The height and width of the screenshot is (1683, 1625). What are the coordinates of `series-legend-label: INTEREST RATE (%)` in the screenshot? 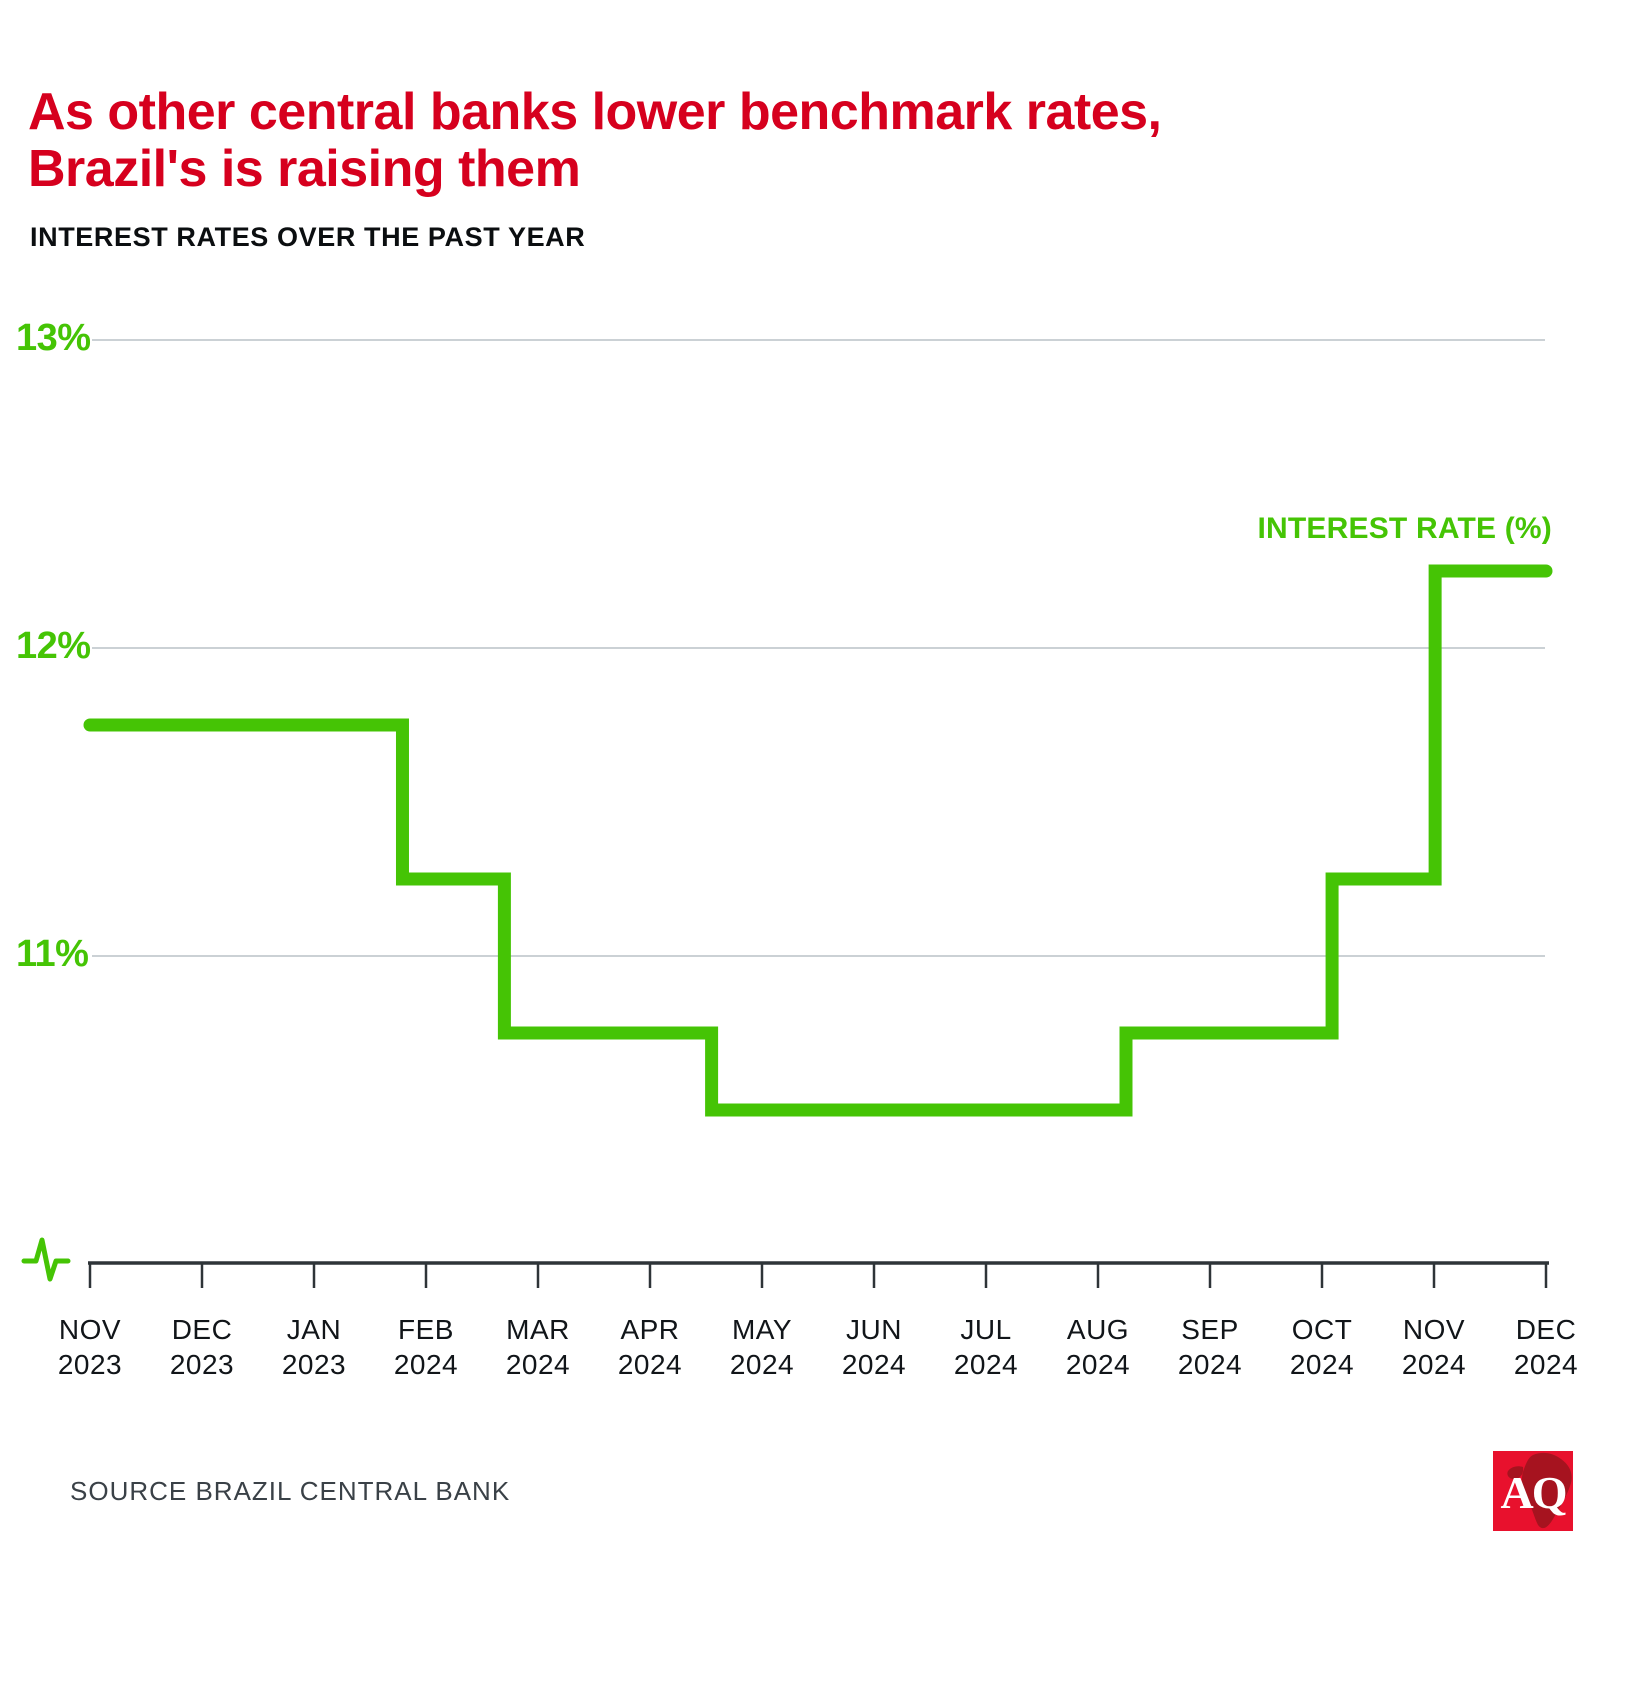 It's located at (1404, 528).